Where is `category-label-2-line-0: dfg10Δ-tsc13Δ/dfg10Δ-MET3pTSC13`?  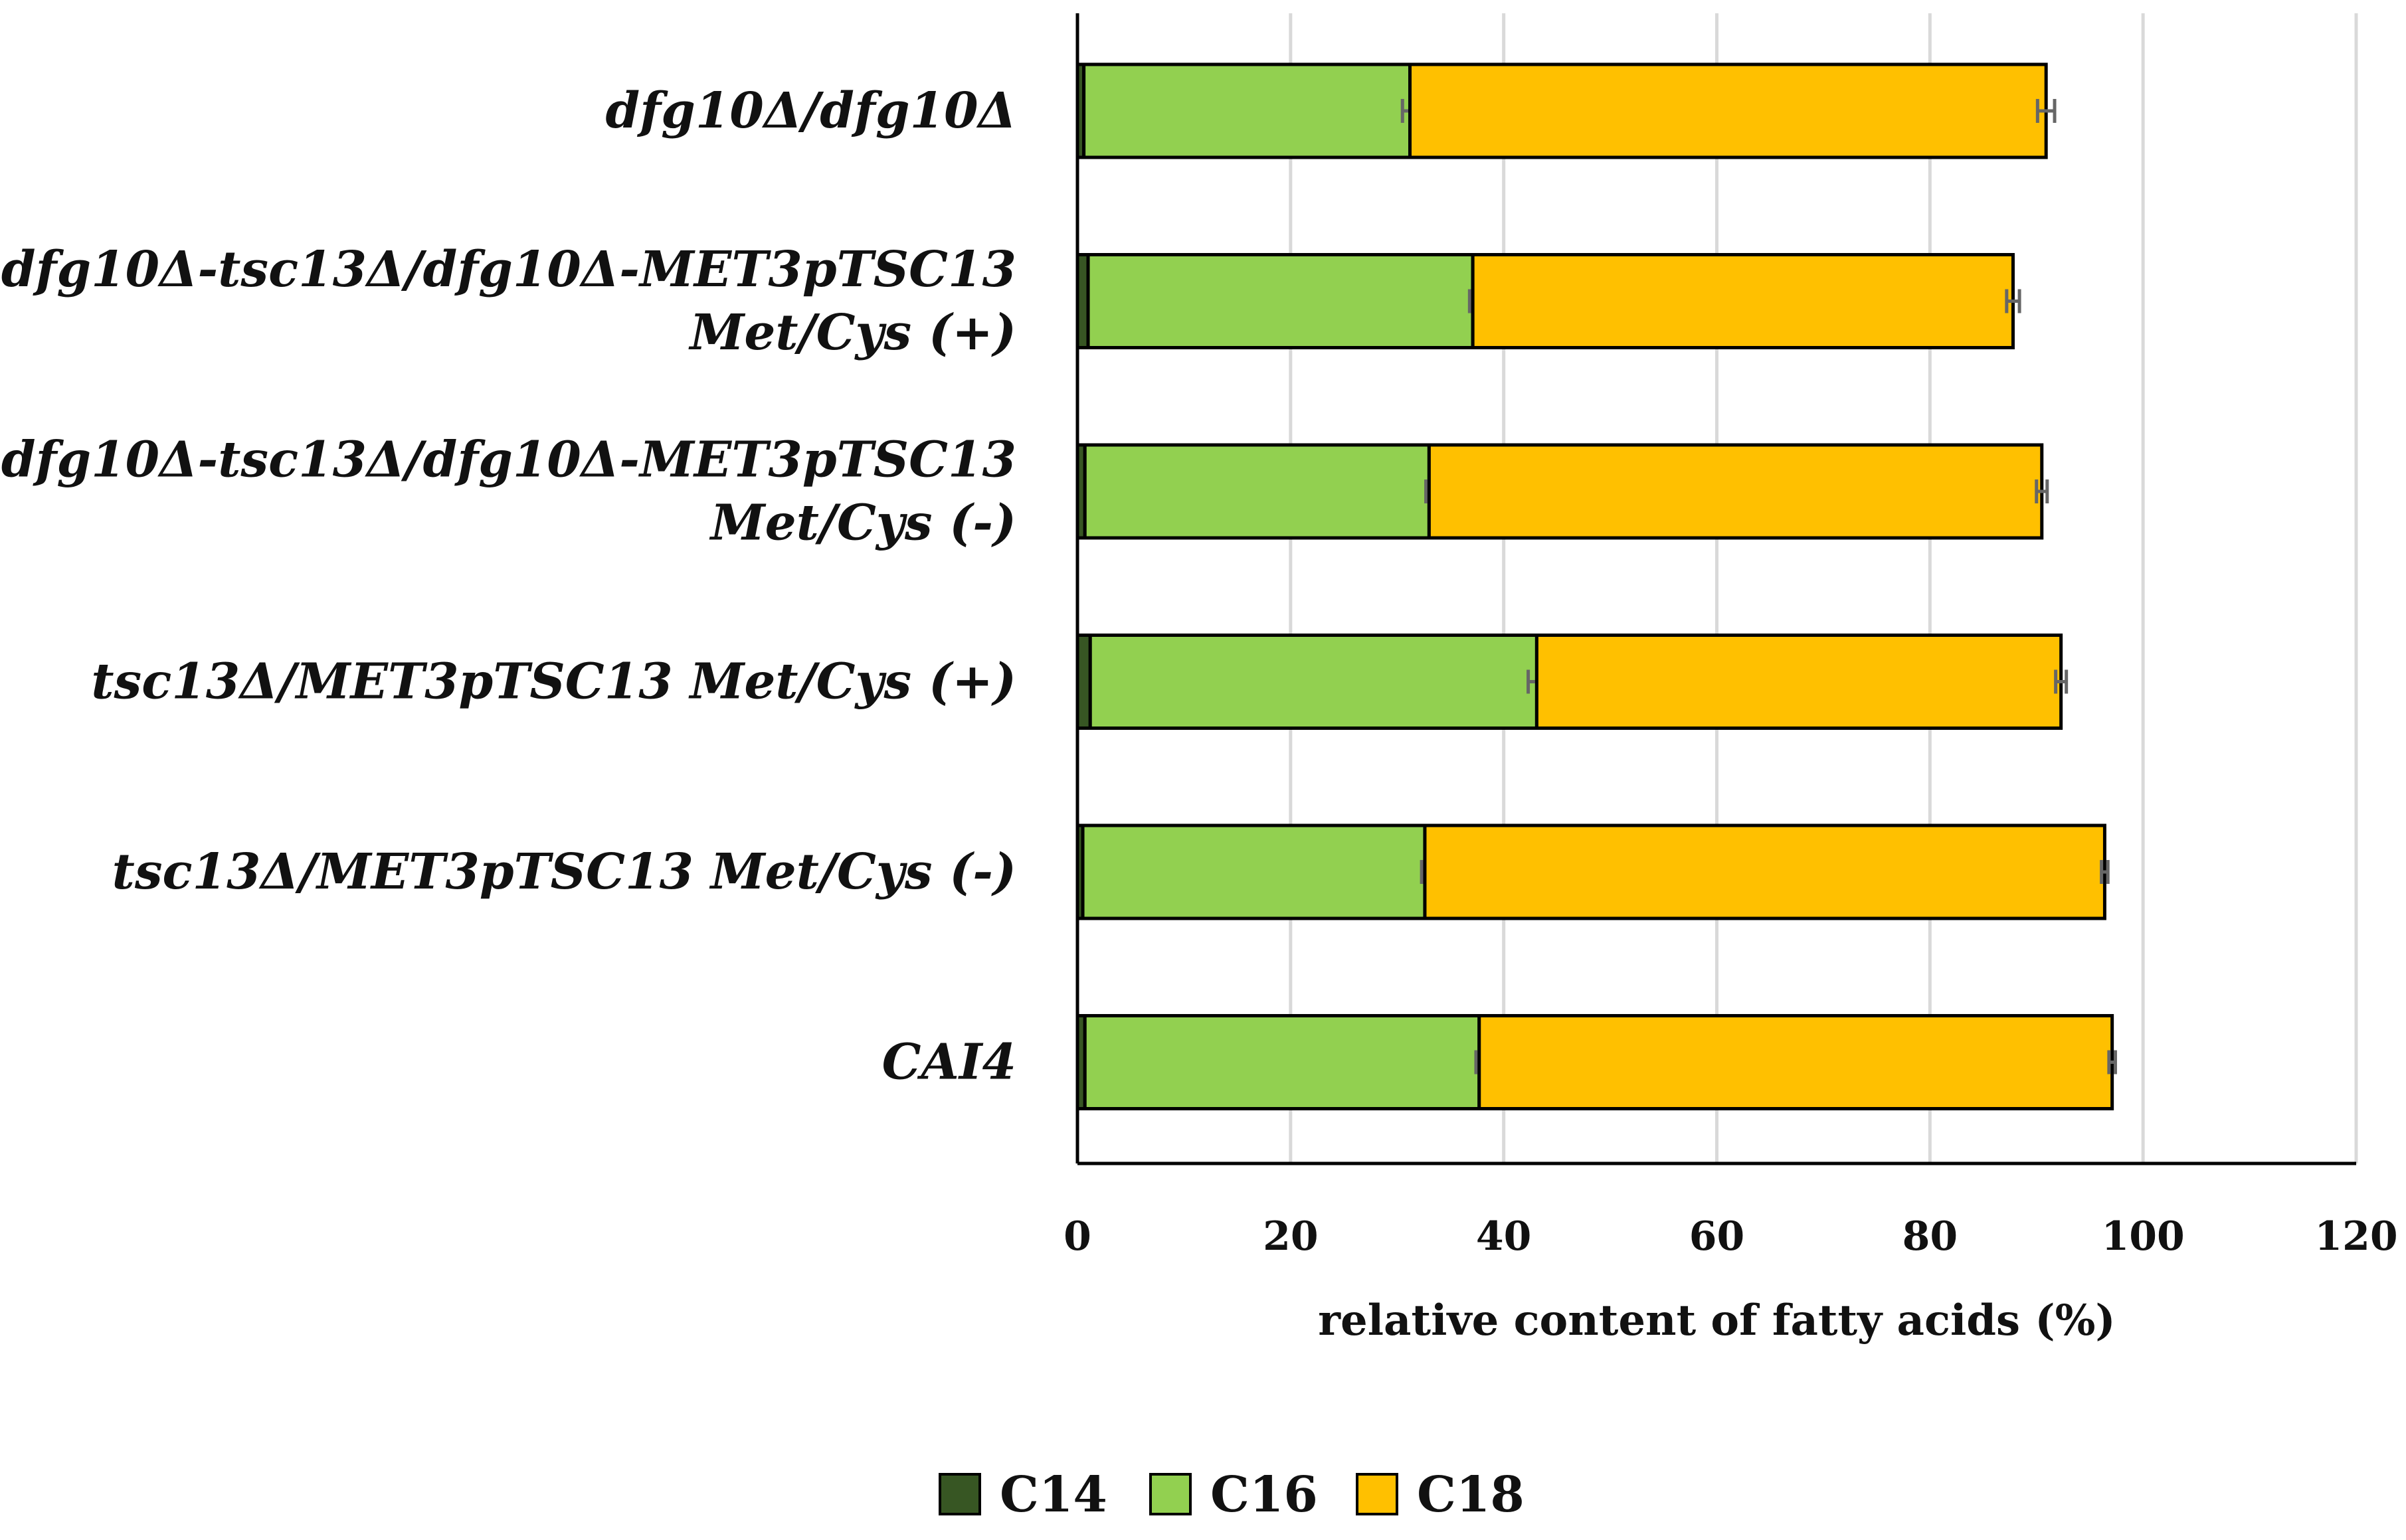 category-label-2-line-0: dfg10Δ-tsc13Δ/dfg10Δ-MET3pTSC13 is located at coordinates (509, 460).